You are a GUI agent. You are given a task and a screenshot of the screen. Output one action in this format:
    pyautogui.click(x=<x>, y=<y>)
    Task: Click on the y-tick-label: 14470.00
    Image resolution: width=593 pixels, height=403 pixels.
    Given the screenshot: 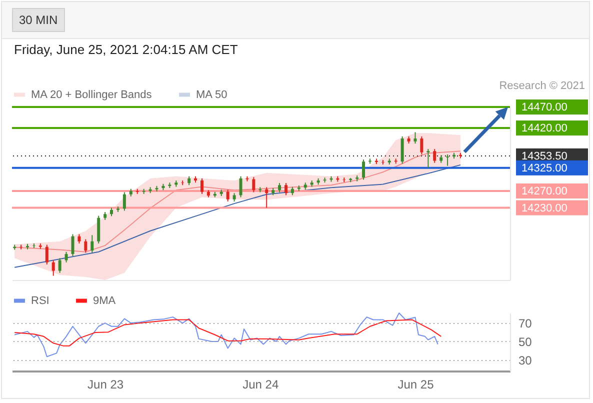 What is the action you would take?
    pyautogui.click(x=545, y=108)
    